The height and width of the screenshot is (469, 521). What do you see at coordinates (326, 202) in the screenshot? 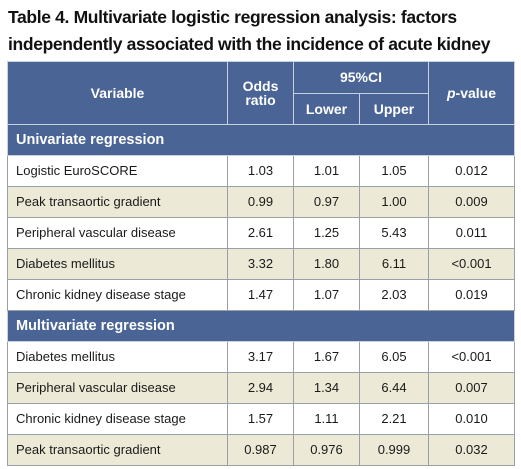
I see `cell-ci-lower: 0.97` at bounding box center [326, 202].